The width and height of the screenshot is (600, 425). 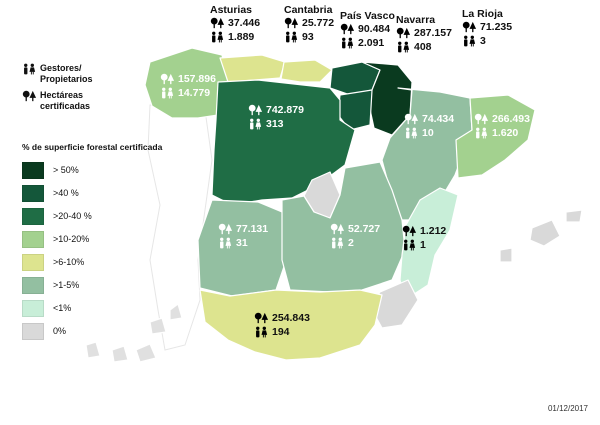 I want to click on region-valencia, so click(x=429, y=244).